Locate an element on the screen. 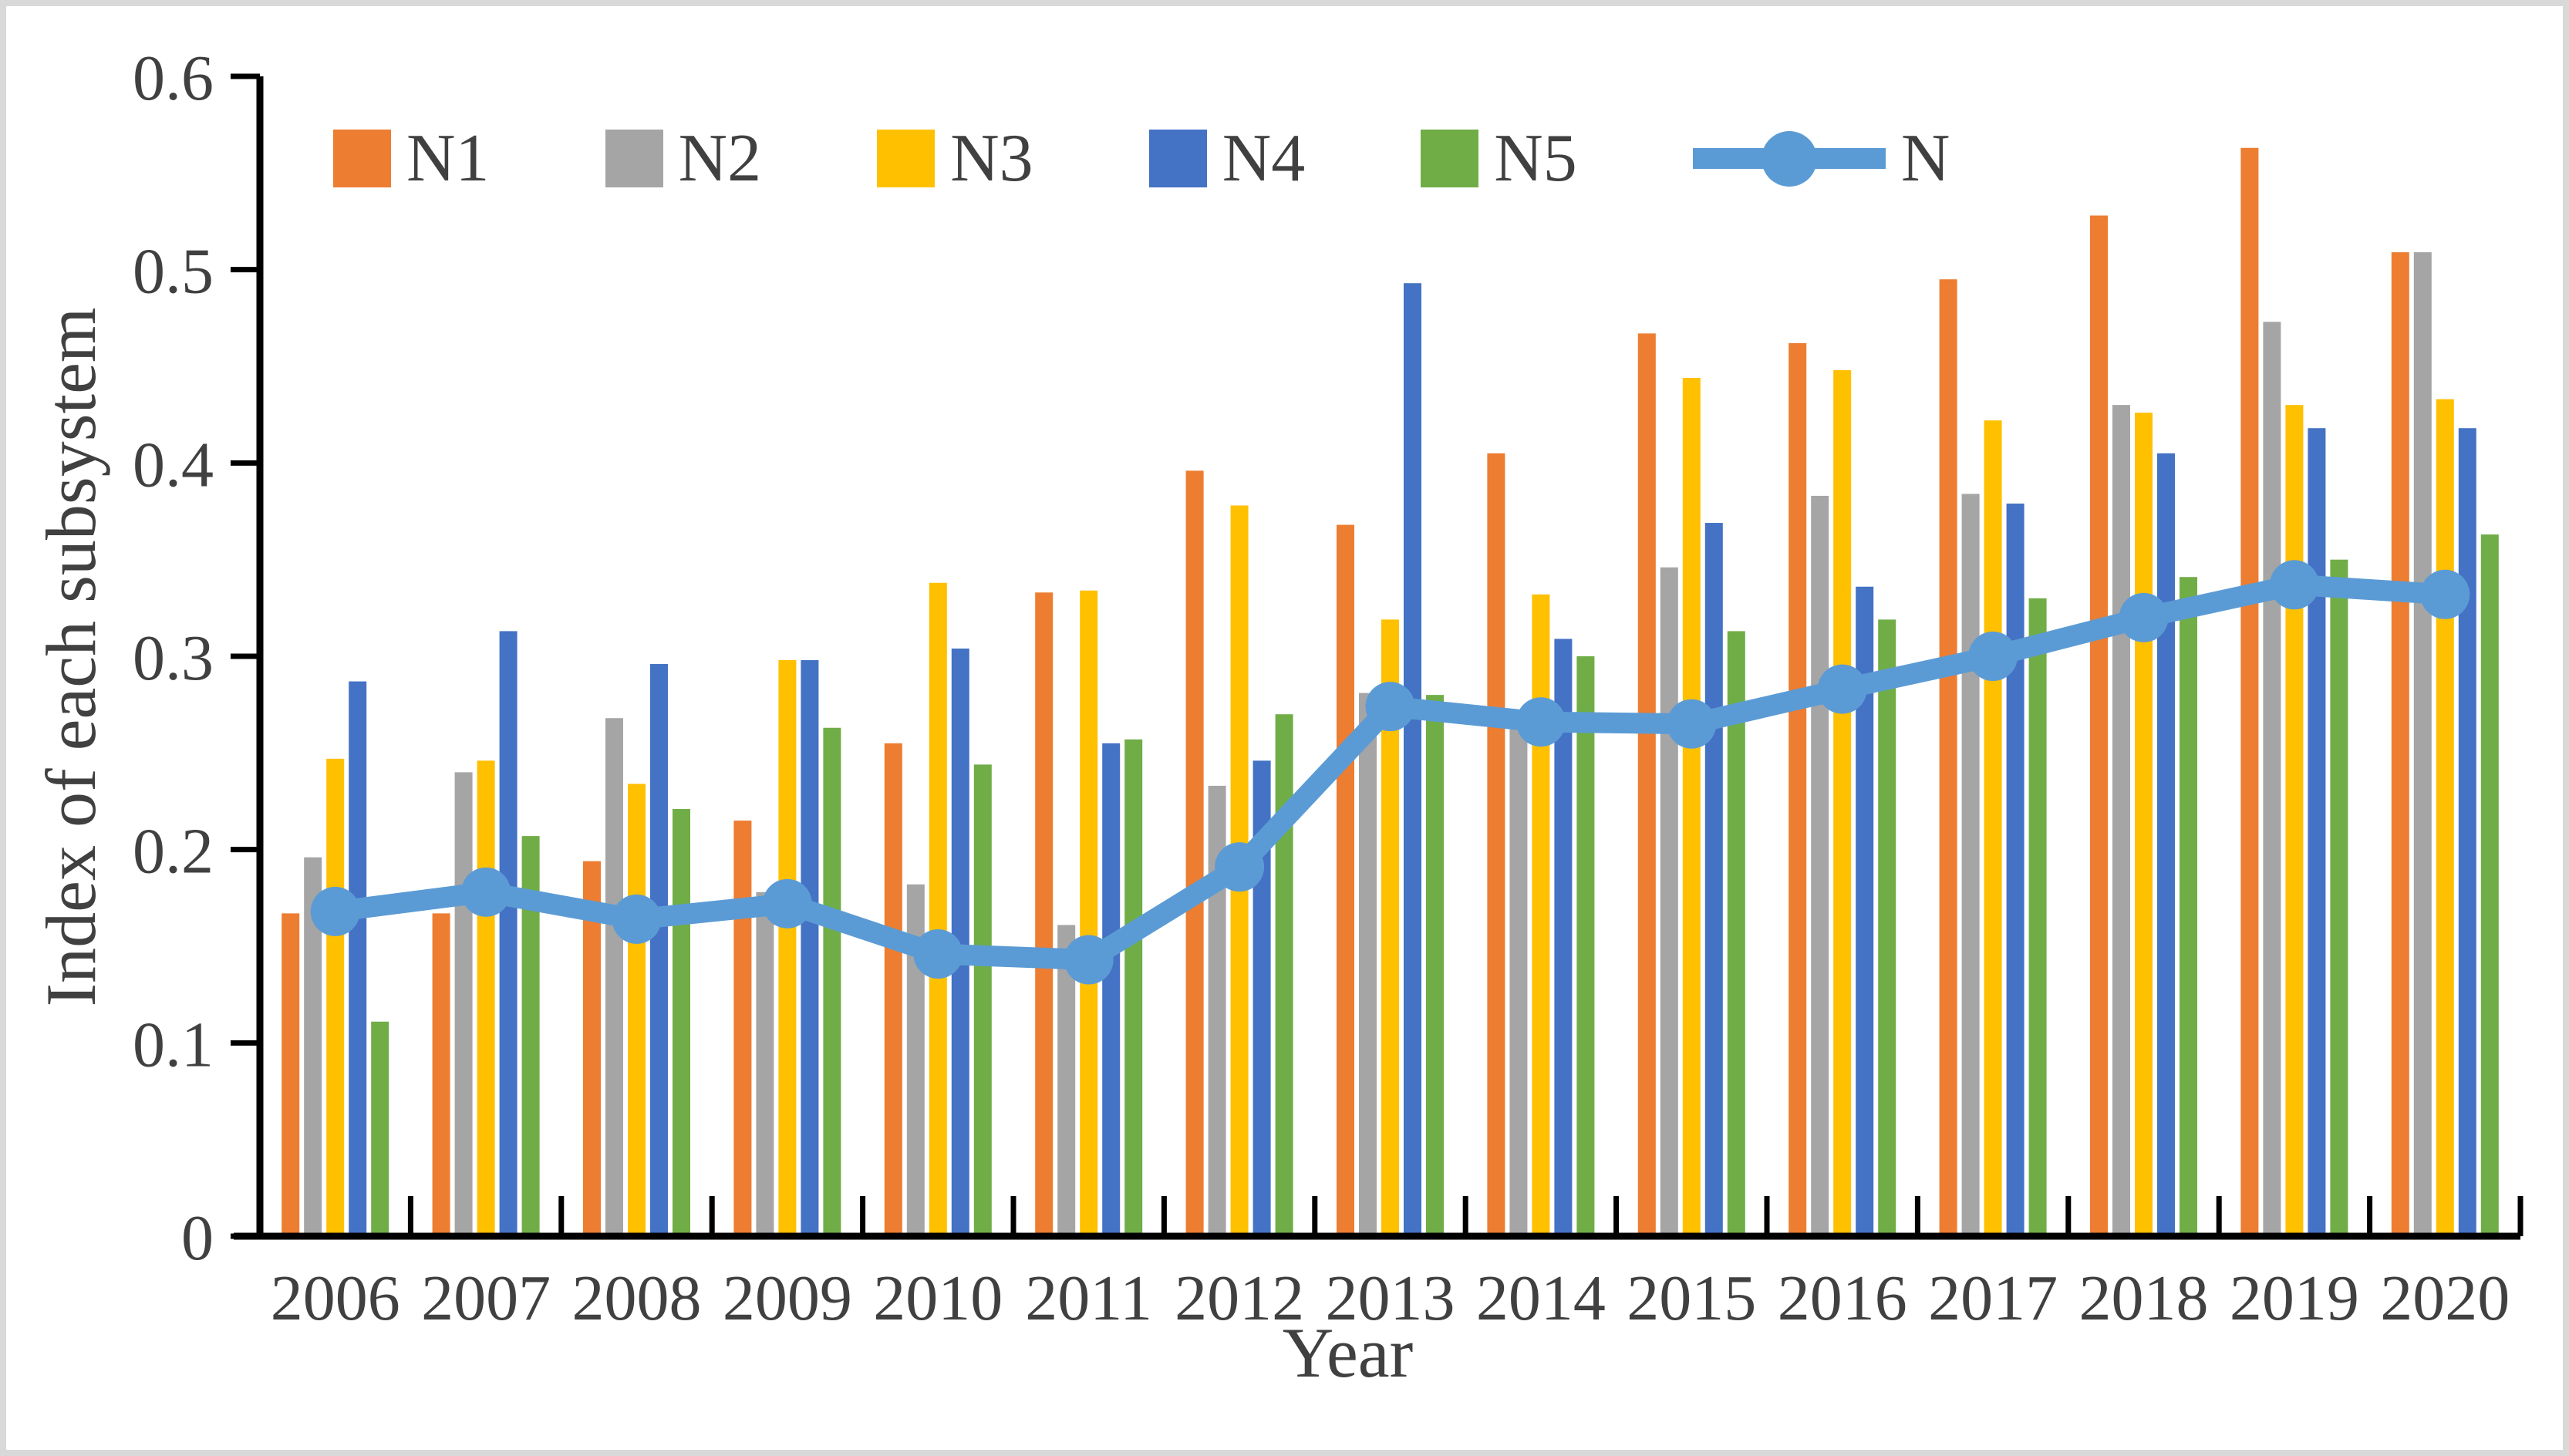 This screenshot has height=1456, width=2569. bar-n4-2016 is located at coordinates (1865, 911).